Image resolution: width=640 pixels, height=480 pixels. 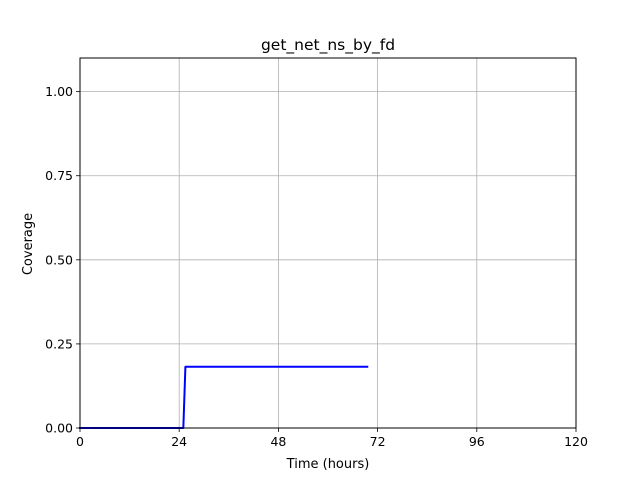 What do you see at coordinates (59, 91) in the screenshot?
I see `y-tick-label: 1.00` at bounding box center [59, 91].